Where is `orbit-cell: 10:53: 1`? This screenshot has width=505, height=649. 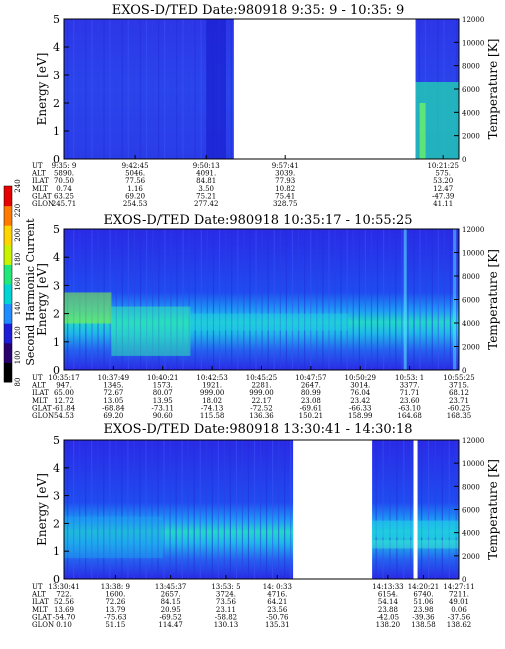
orbit-cell: 10:53: 1 is located at coordinates (409, 378).